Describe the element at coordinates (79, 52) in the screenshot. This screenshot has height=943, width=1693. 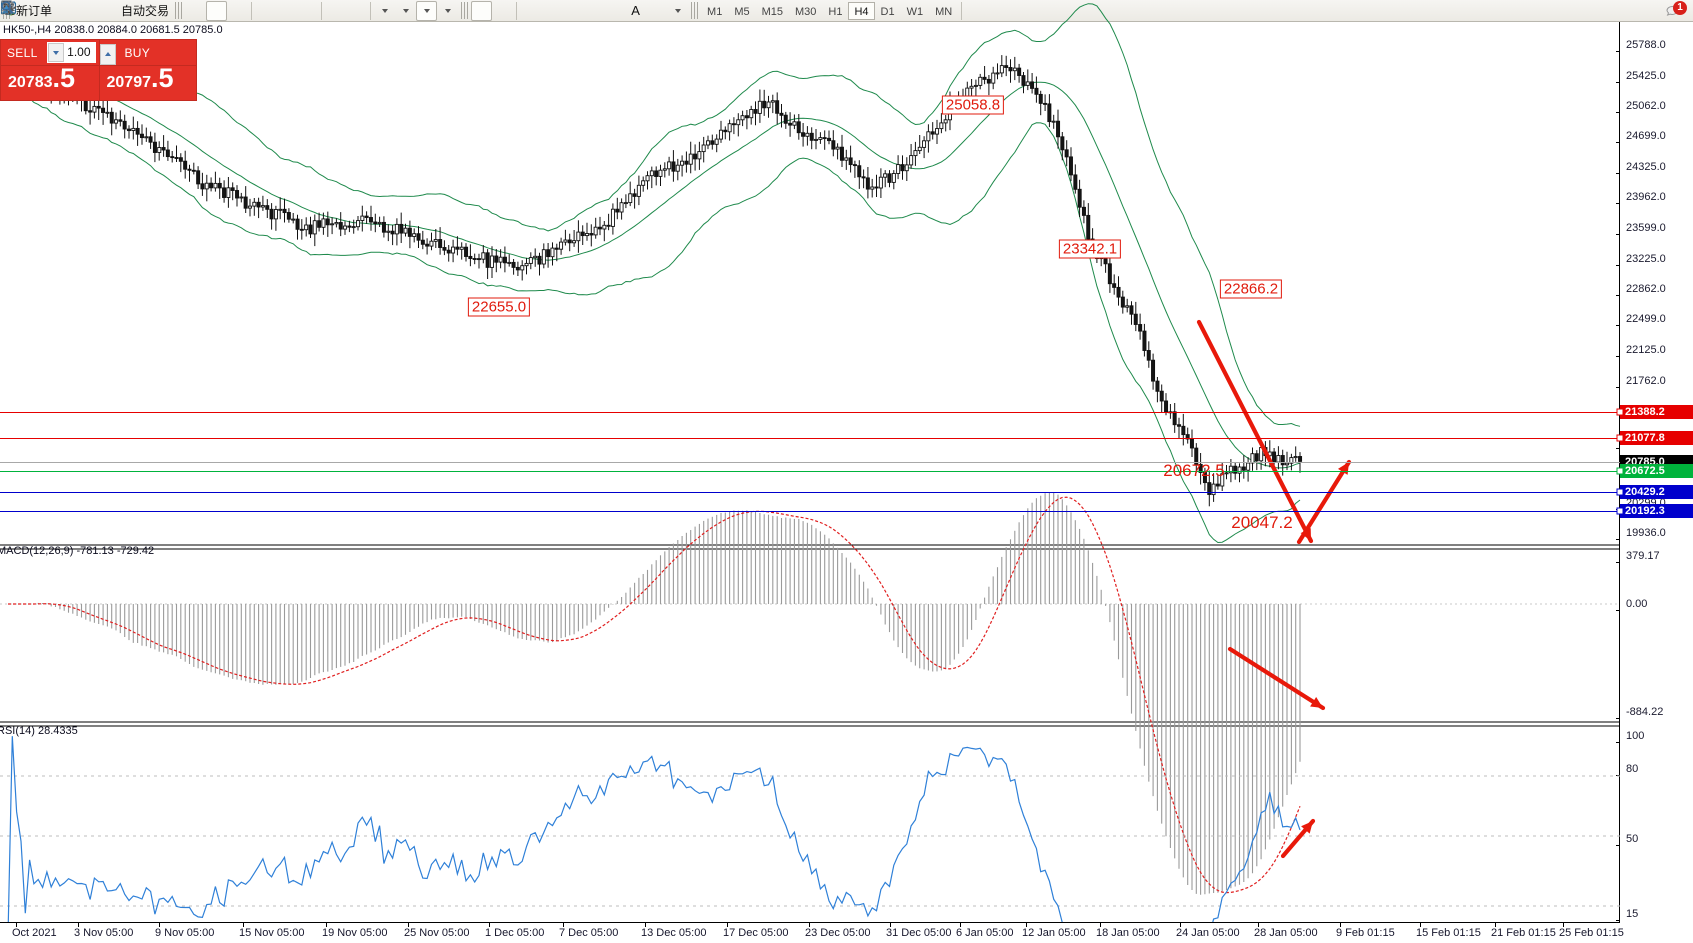
I see `volume-value: 1.00` at that location.